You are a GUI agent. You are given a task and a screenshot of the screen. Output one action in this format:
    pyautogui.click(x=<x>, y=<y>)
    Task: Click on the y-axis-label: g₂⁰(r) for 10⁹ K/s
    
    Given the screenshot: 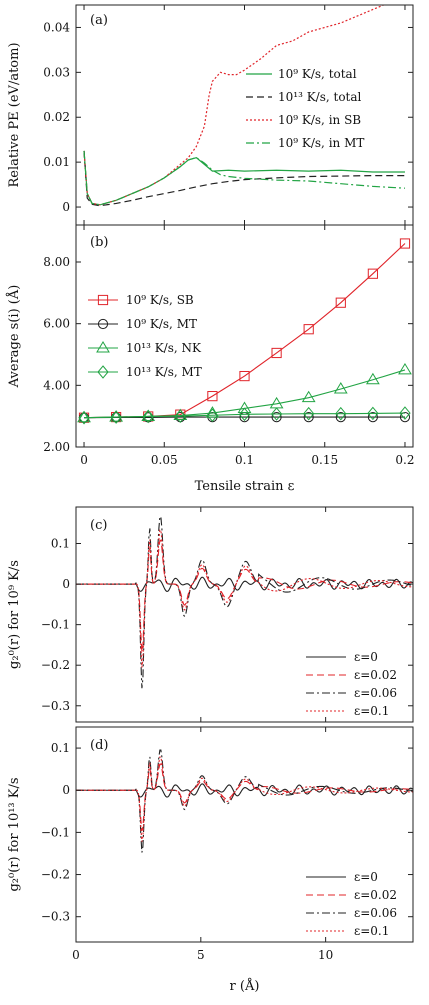 What is the action you would take?
    pyautogui.click(x=14, y=614)
    